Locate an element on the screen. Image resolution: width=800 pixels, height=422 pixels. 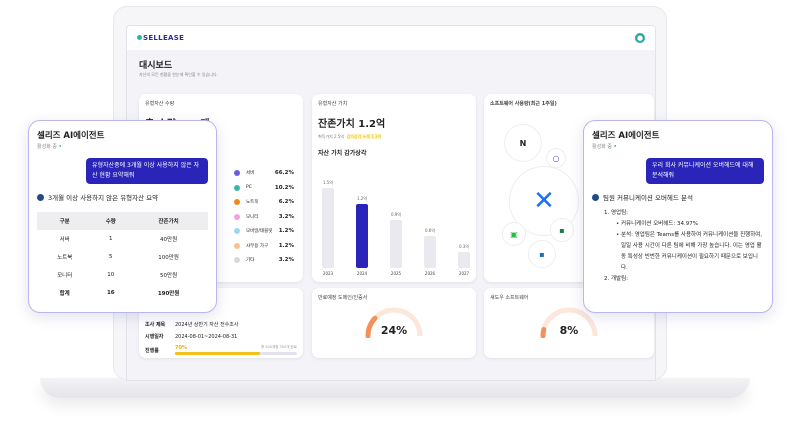
x-tick-label: 2025 is located at coordinates (396, 273).